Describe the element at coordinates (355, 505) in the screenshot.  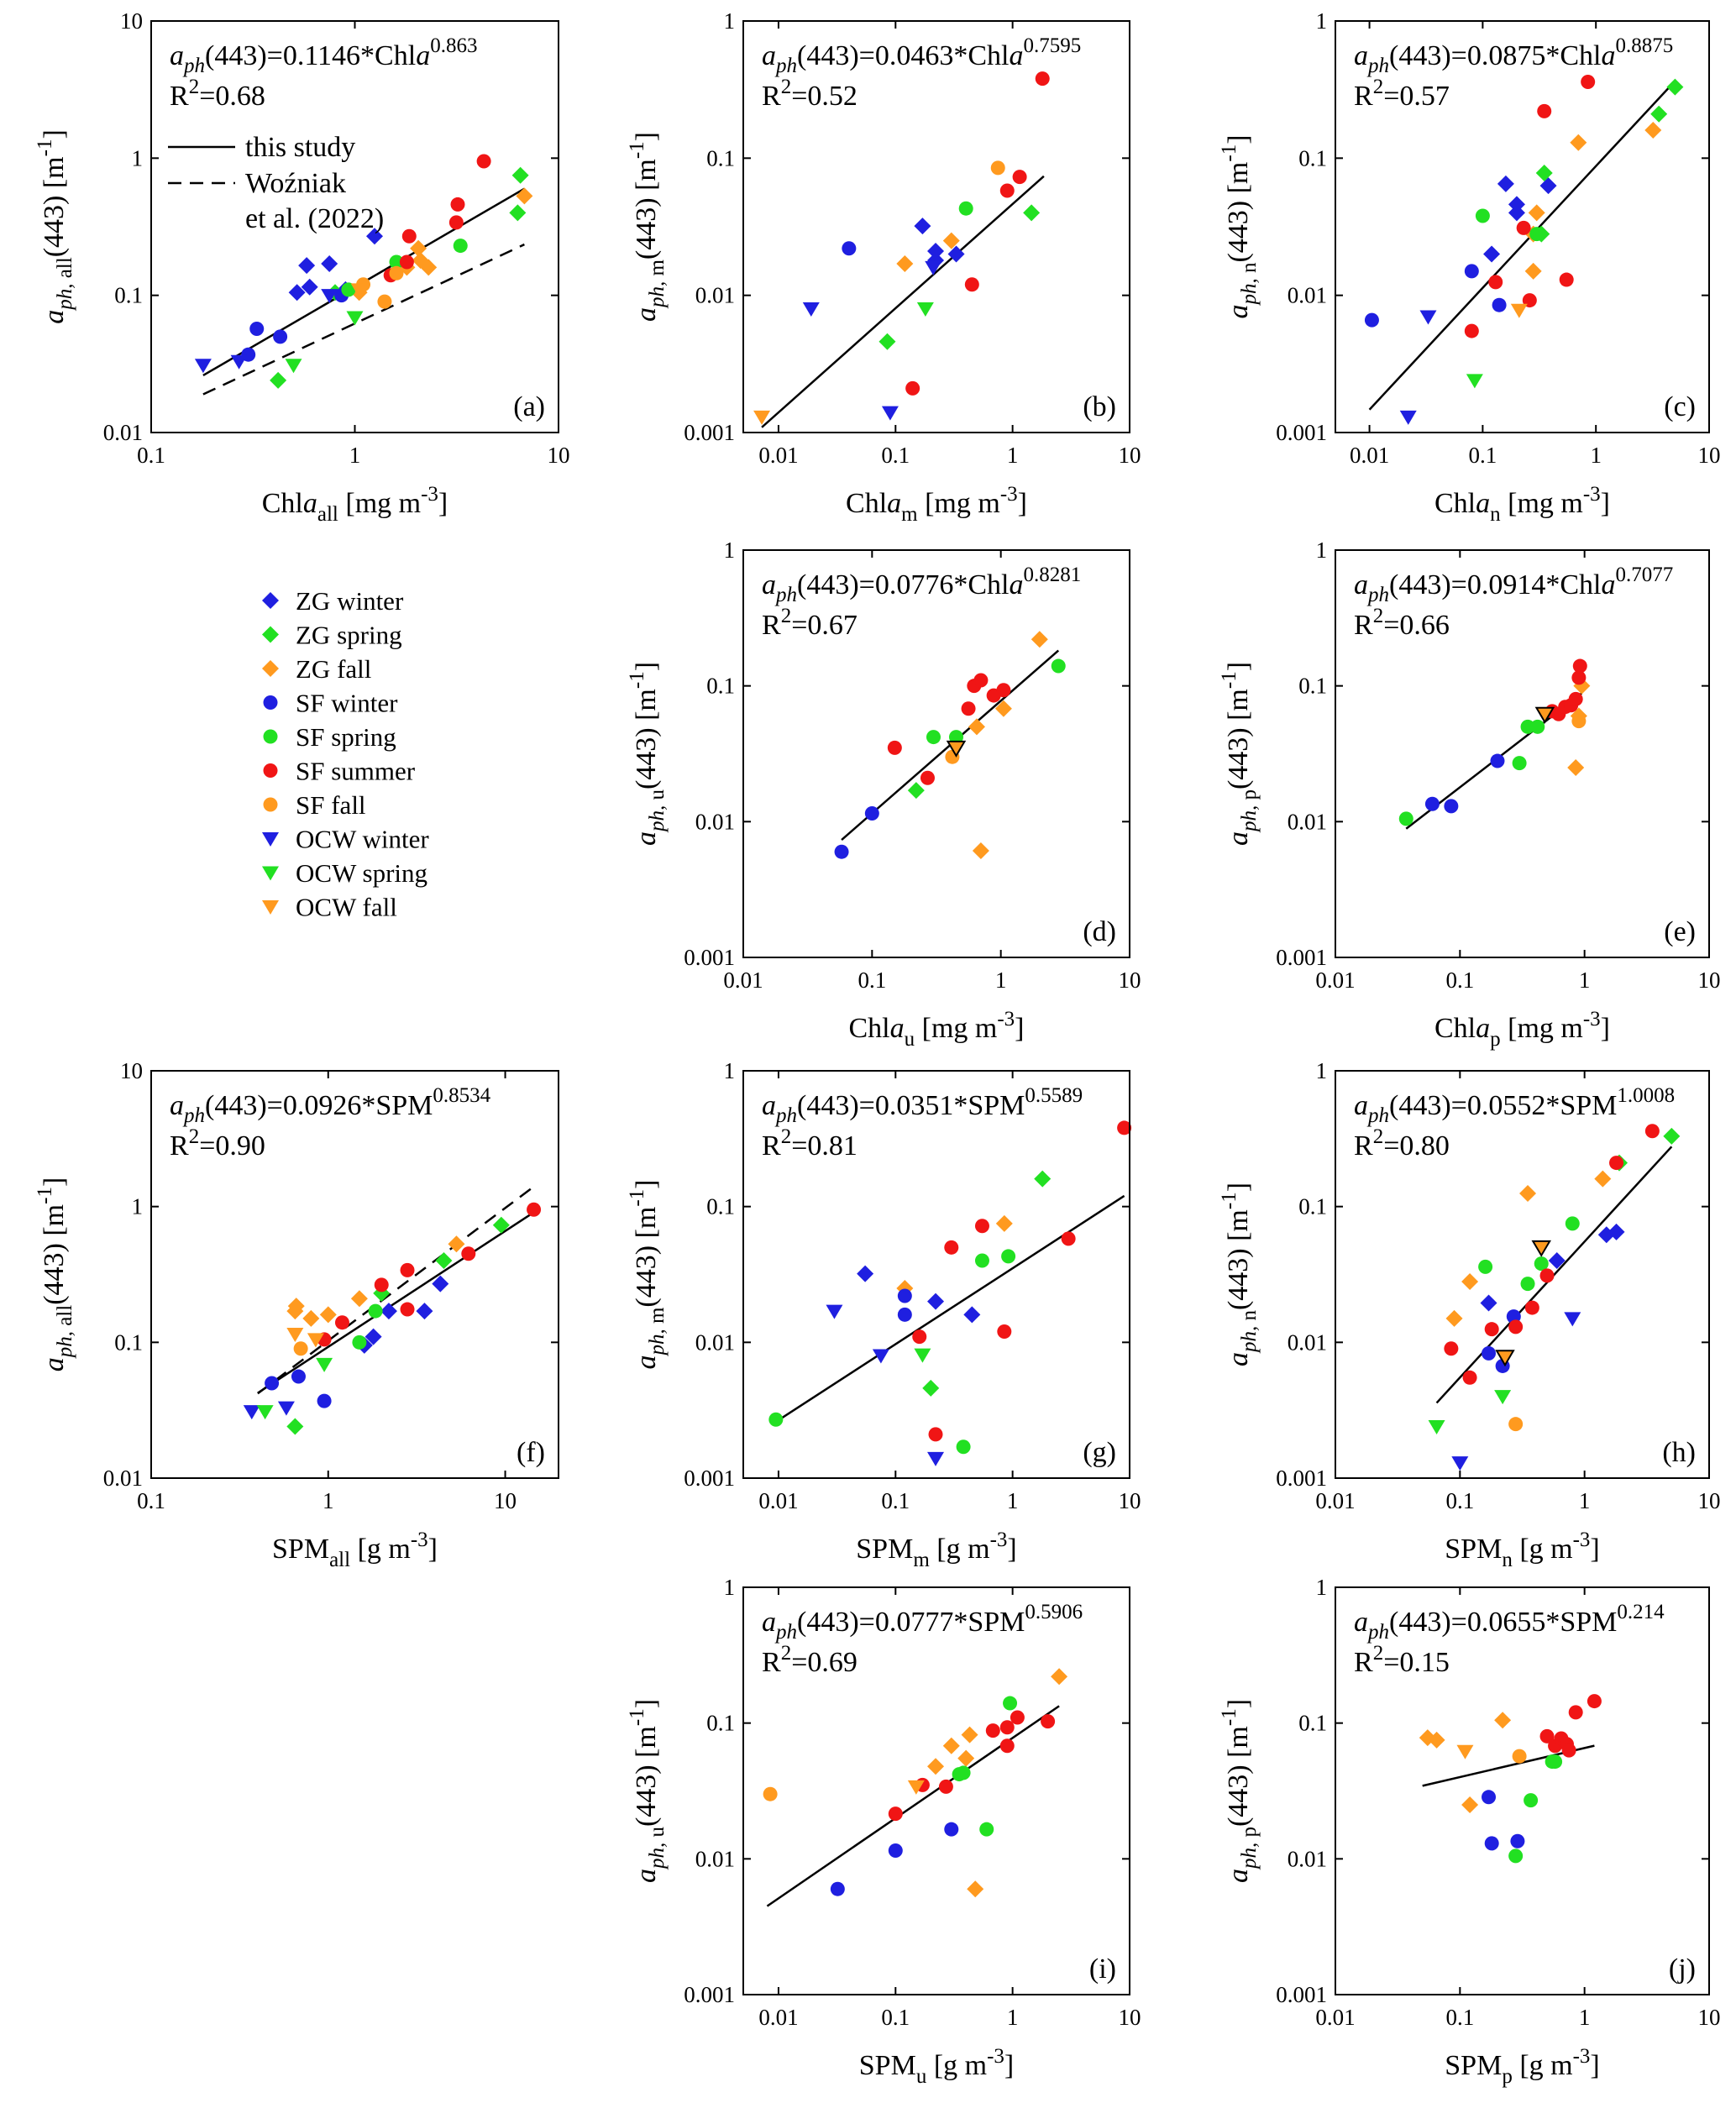
I see `x-axis-label: Chlaall [mg m-3]` at that location.